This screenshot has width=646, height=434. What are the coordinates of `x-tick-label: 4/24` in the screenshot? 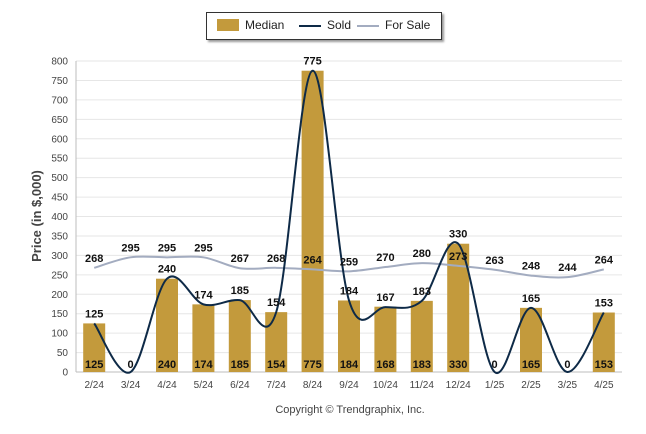 It's located at (167, 385).